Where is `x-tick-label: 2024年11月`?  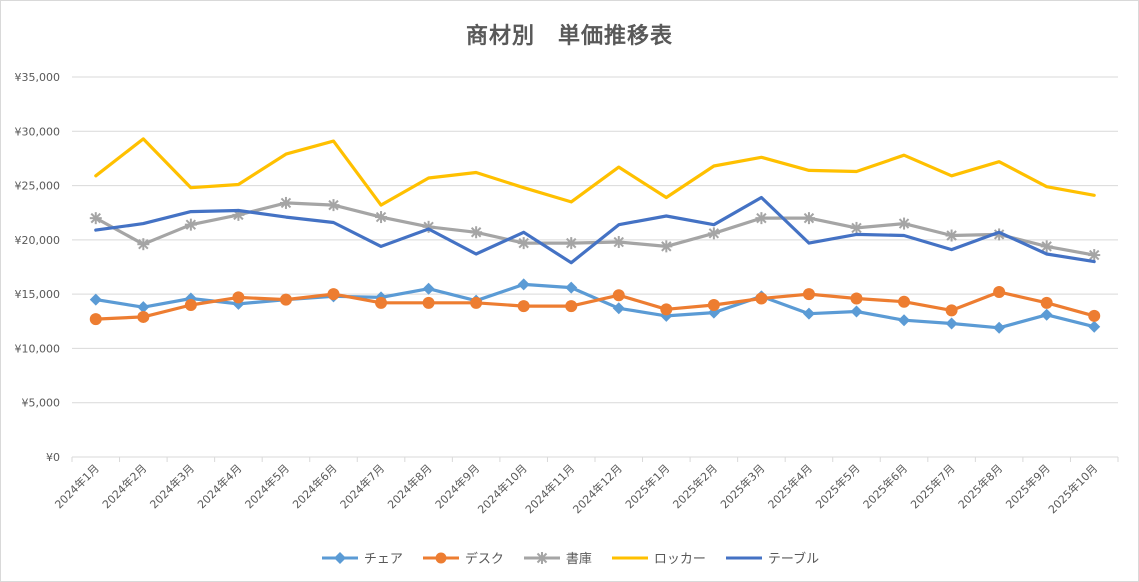 x-tick-label: 2024年11月 is located at coordinates (549, 488).